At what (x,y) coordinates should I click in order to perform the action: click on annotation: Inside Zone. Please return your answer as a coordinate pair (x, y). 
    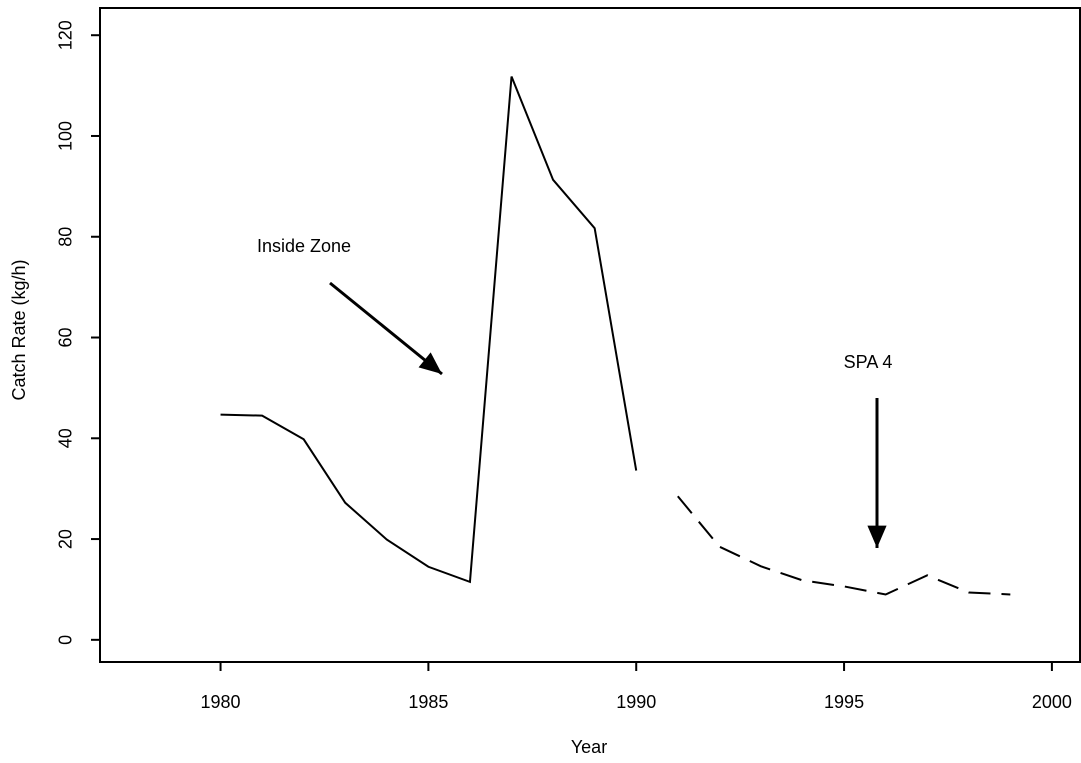
    Looking at the image, I should click on (304, 246).